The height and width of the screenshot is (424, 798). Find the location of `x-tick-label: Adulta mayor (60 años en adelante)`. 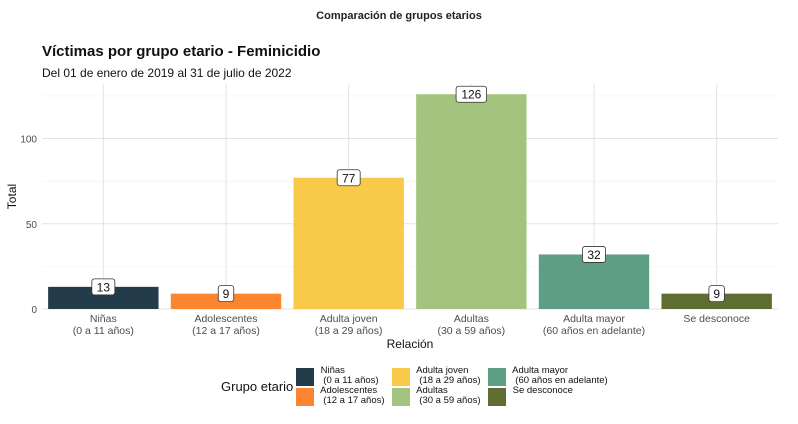

x-tick-label: Adulta mayor (60 años en adelante) is located at coordinates (594, 325).